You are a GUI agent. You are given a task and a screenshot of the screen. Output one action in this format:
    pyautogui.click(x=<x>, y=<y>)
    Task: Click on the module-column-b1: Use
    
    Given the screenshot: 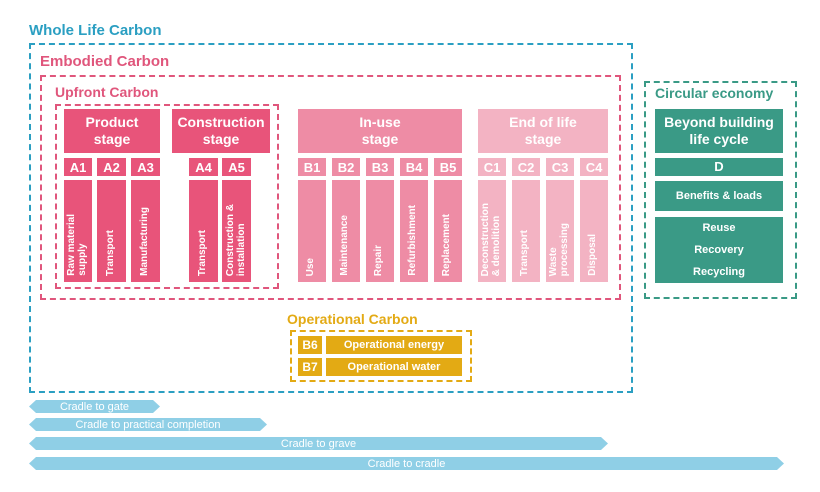 What is the action you would take?
    pyautogui.click(x=312, y=231)
    